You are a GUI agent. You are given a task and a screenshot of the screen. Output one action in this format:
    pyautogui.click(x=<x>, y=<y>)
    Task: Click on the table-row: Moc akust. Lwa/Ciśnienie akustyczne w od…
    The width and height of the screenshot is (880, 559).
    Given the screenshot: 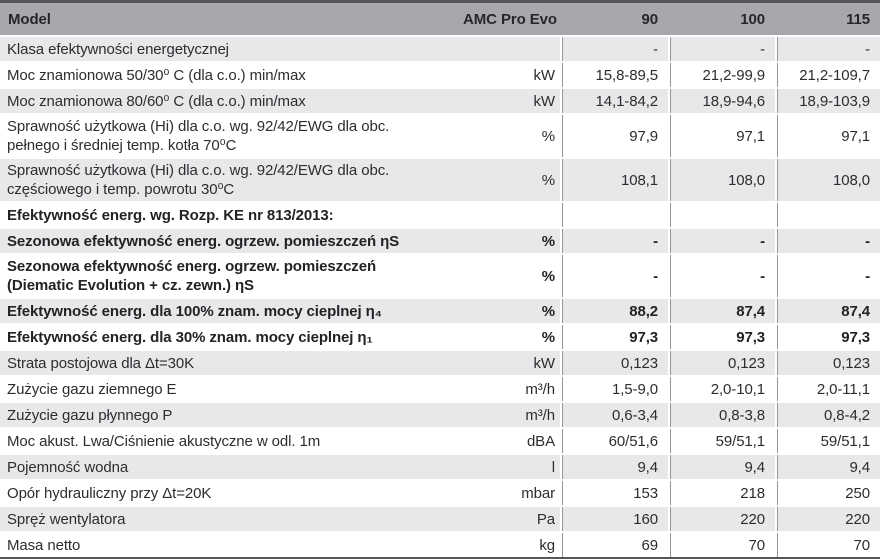 What is the action you would take?
    pyautogui.click(x=440, y=440)
    